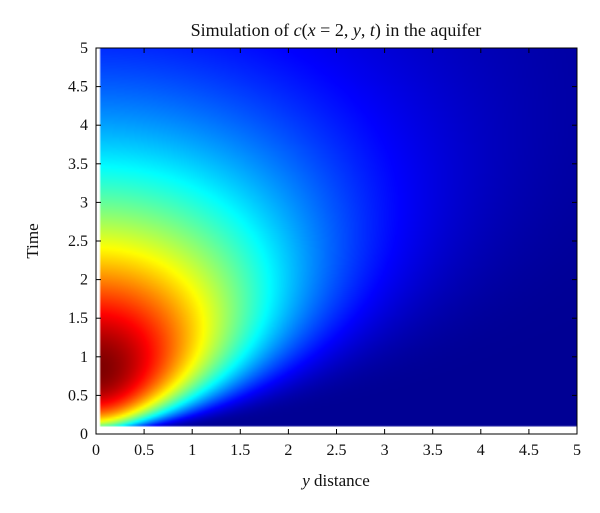  Describe the element at coordinates (78, 87) in the screenshot. I see `y-tick-label: 4.5` at that location.